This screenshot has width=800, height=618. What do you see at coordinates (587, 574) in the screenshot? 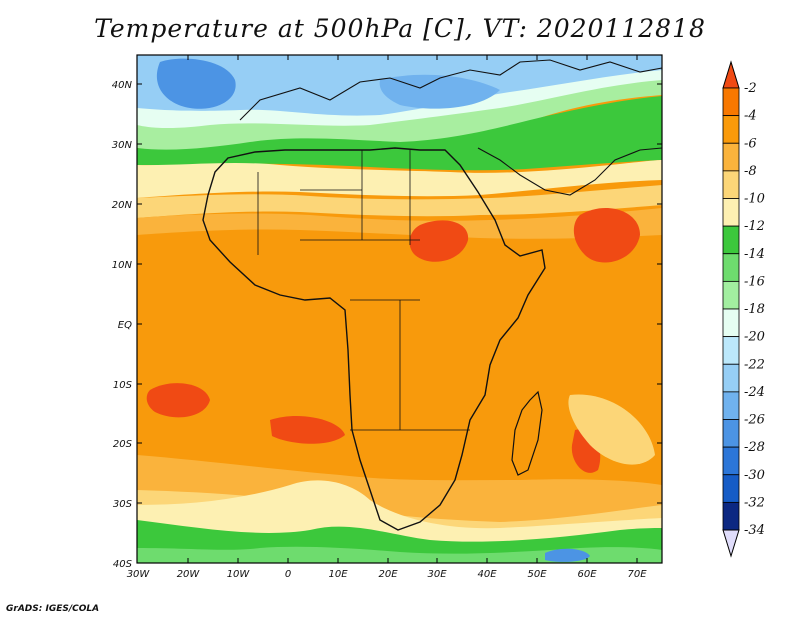
I see `lon-label-60e: 60E` at bounding box center [587, 574].